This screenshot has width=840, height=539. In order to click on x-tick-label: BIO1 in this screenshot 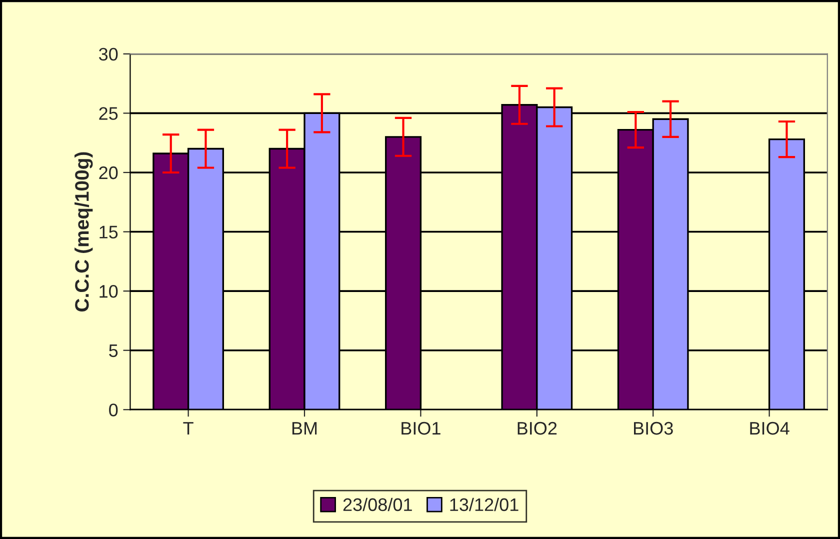, I will do `click(421, 428)`.